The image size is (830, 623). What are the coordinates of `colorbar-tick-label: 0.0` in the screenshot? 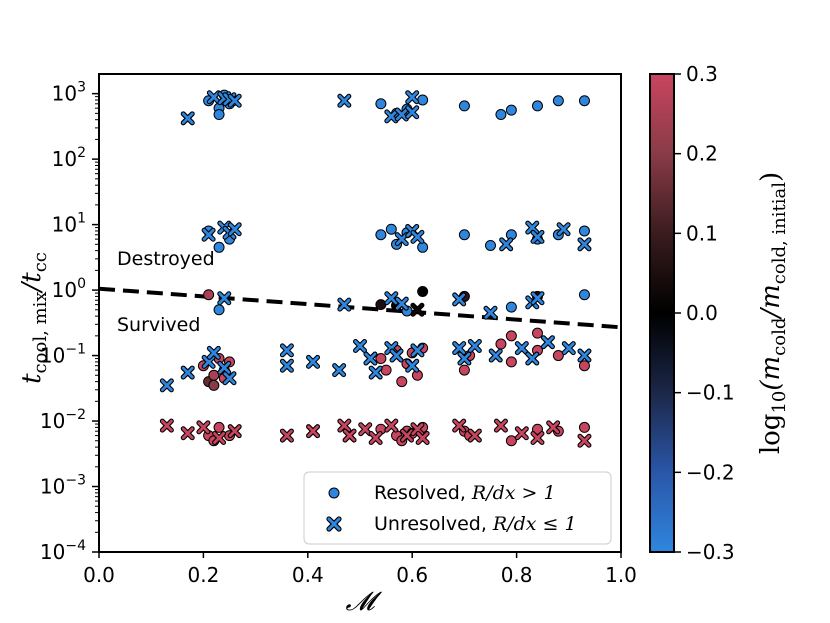 It's located at (702, 313).